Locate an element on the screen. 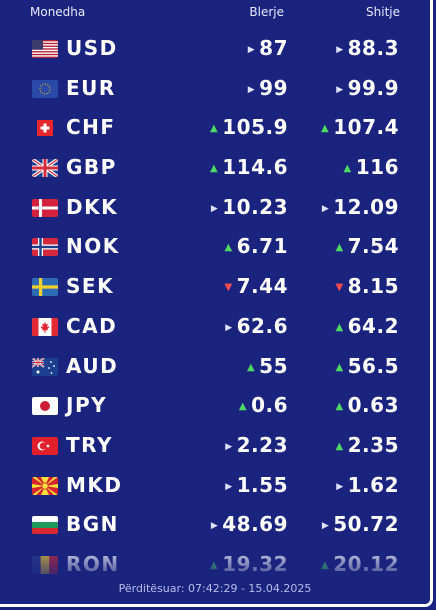 The image size is (436, 610). turkey-flag-icon is located at coordinates (45, 445).